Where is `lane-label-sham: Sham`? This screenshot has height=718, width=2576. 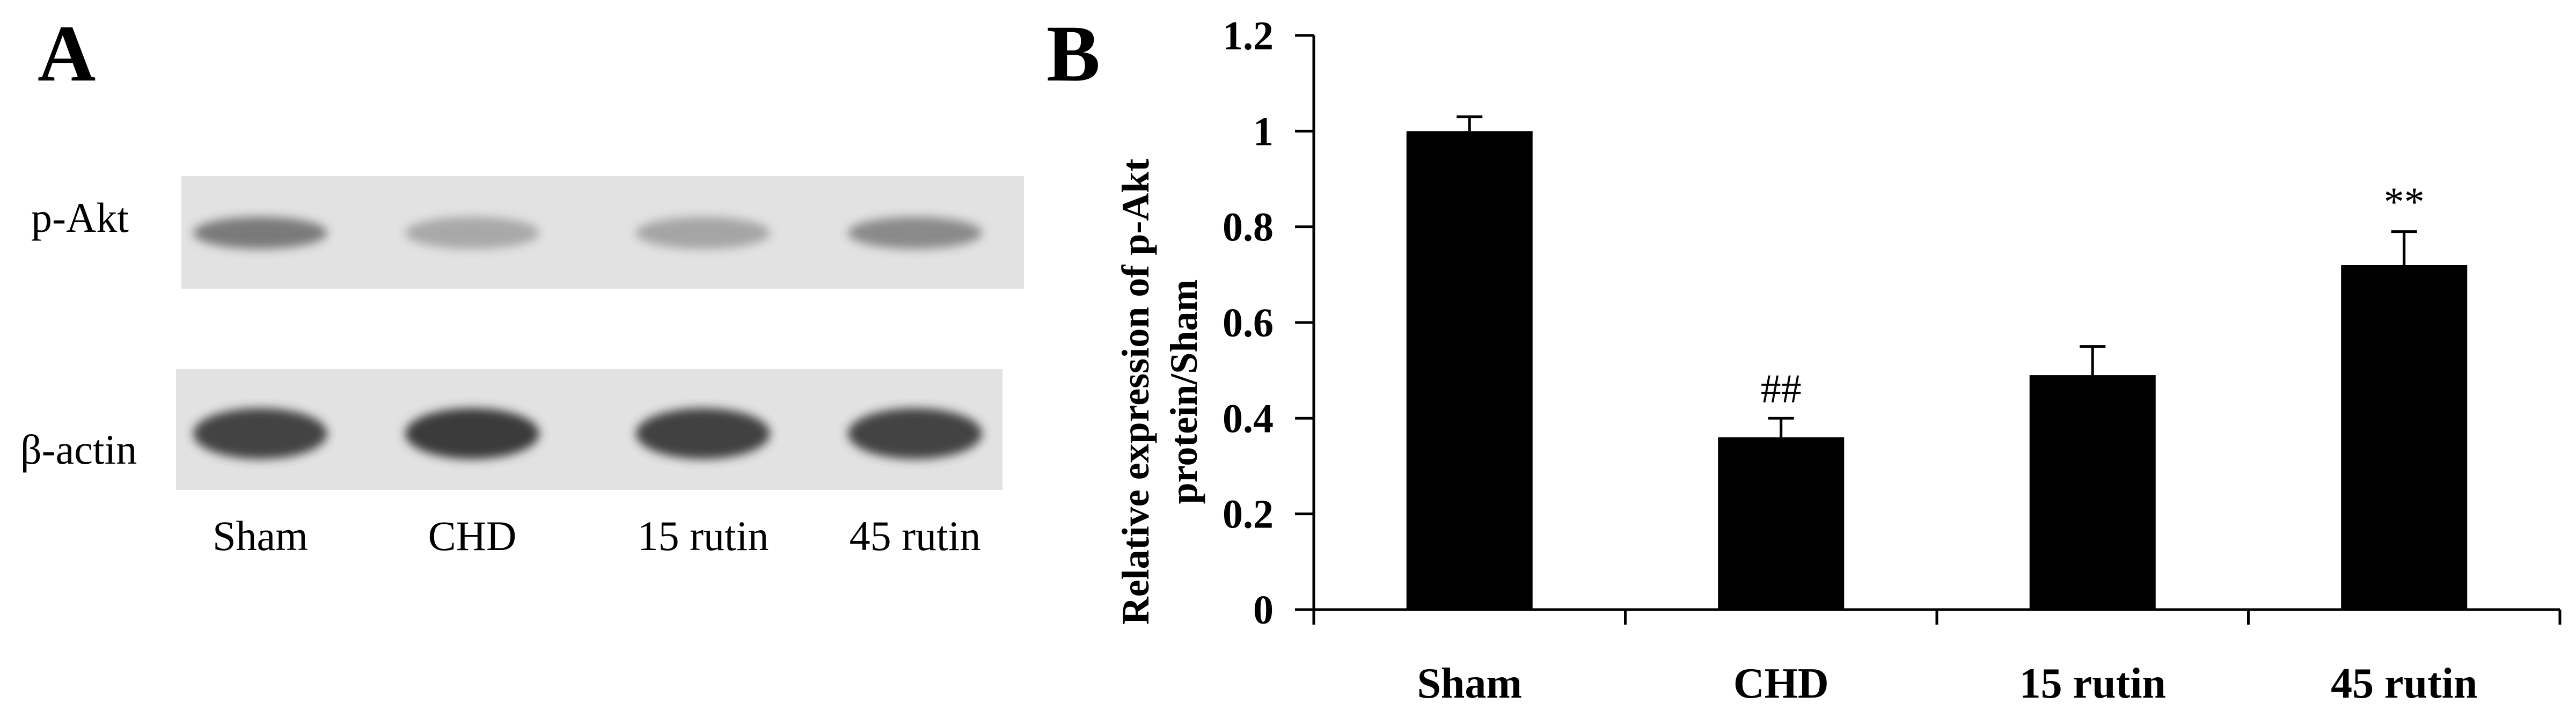 lane-label-sham: Sham is located at coordinates (260, 536).